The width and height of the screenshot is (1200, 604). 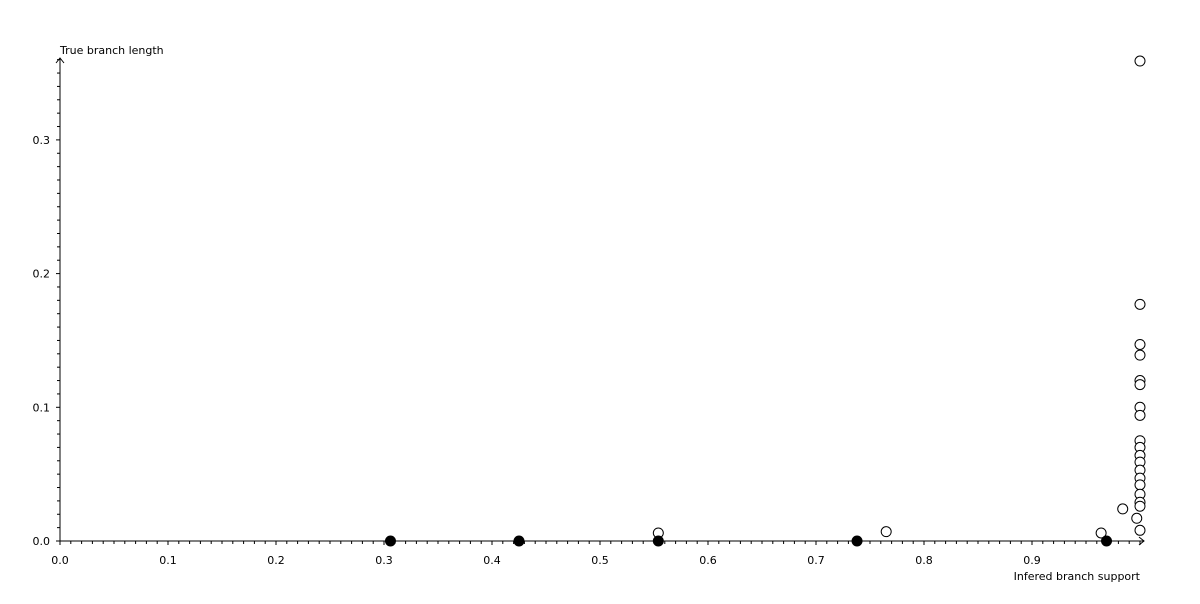 I want to click on x-axis-arrow, so click(x=1141, y=541).